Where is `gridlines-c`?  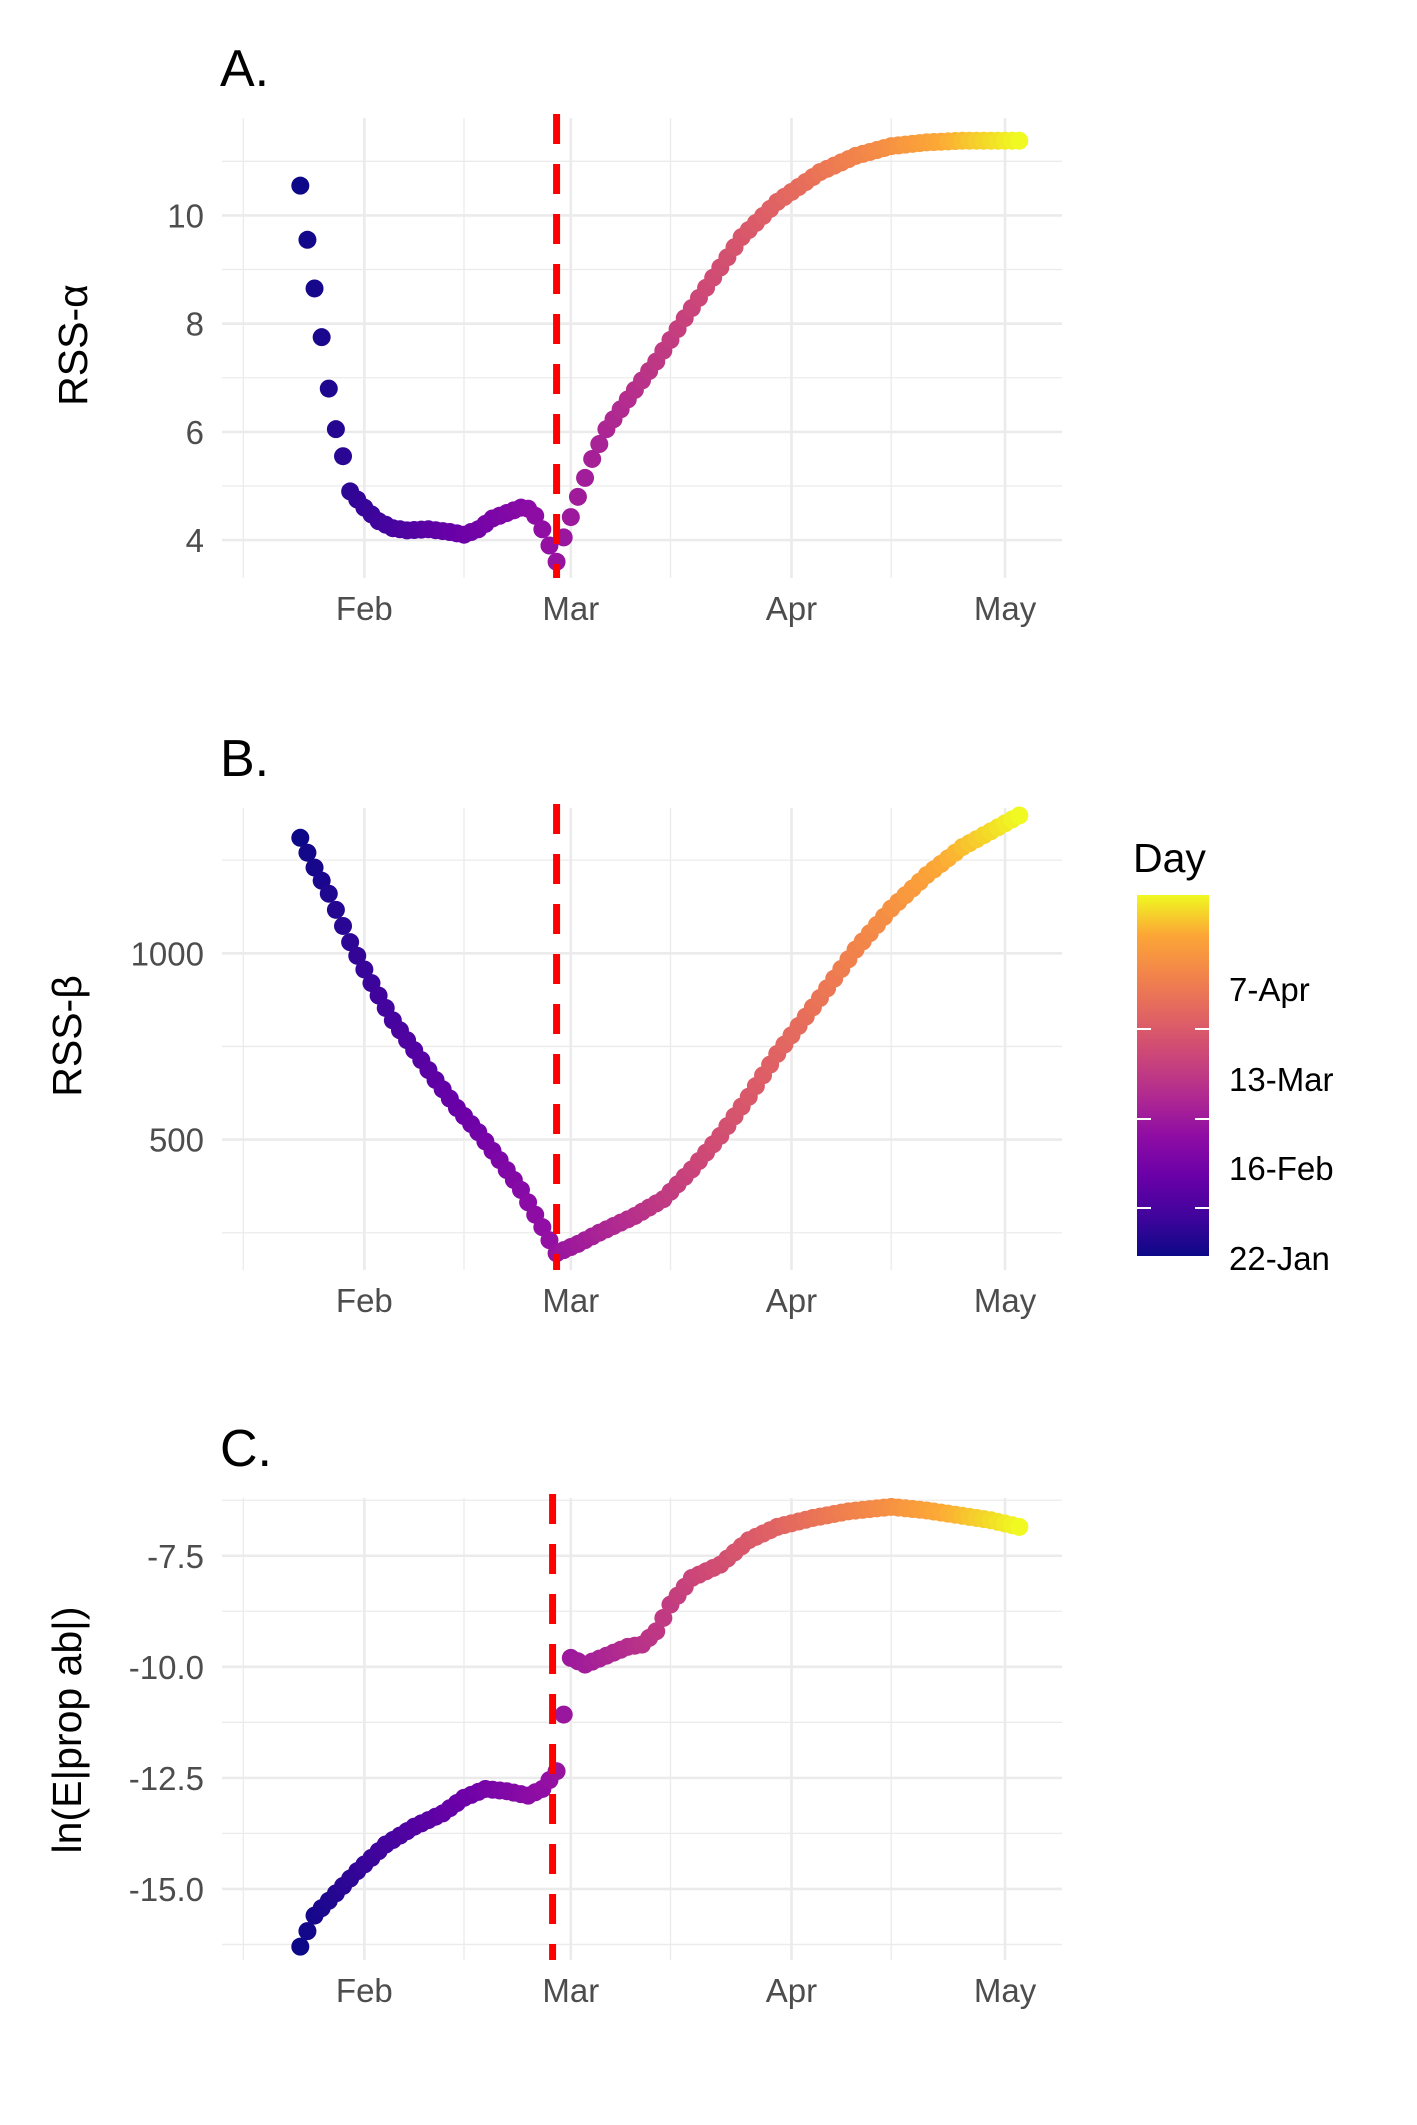 gridlines-c is located at coordinates (642, 1729).